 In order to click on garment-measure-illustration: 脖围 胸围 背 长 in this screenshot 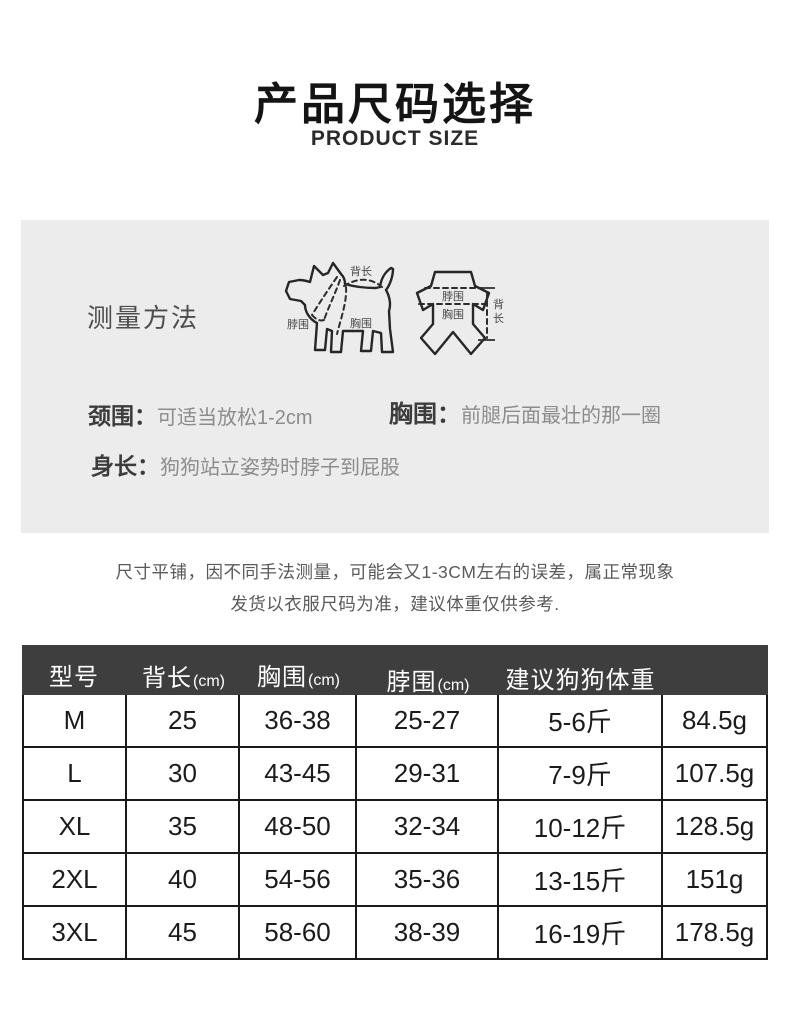, I will do `click(459, 313)`.